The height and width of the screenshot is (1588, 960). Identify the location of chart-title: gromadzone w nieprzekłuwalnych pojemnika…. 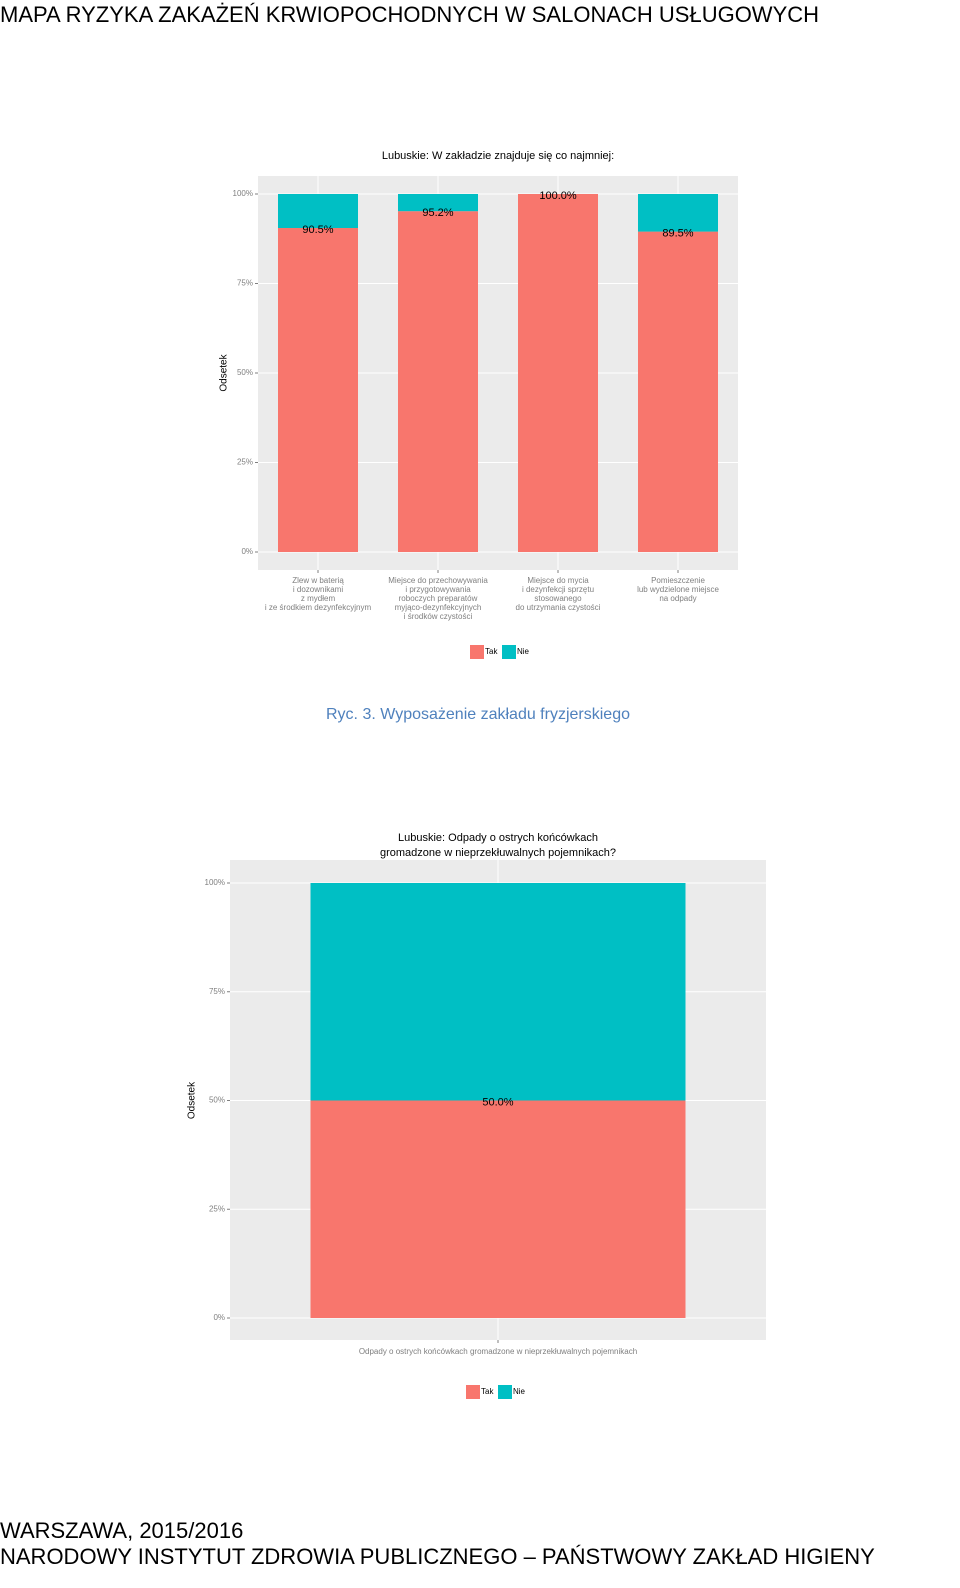
(498, 853).